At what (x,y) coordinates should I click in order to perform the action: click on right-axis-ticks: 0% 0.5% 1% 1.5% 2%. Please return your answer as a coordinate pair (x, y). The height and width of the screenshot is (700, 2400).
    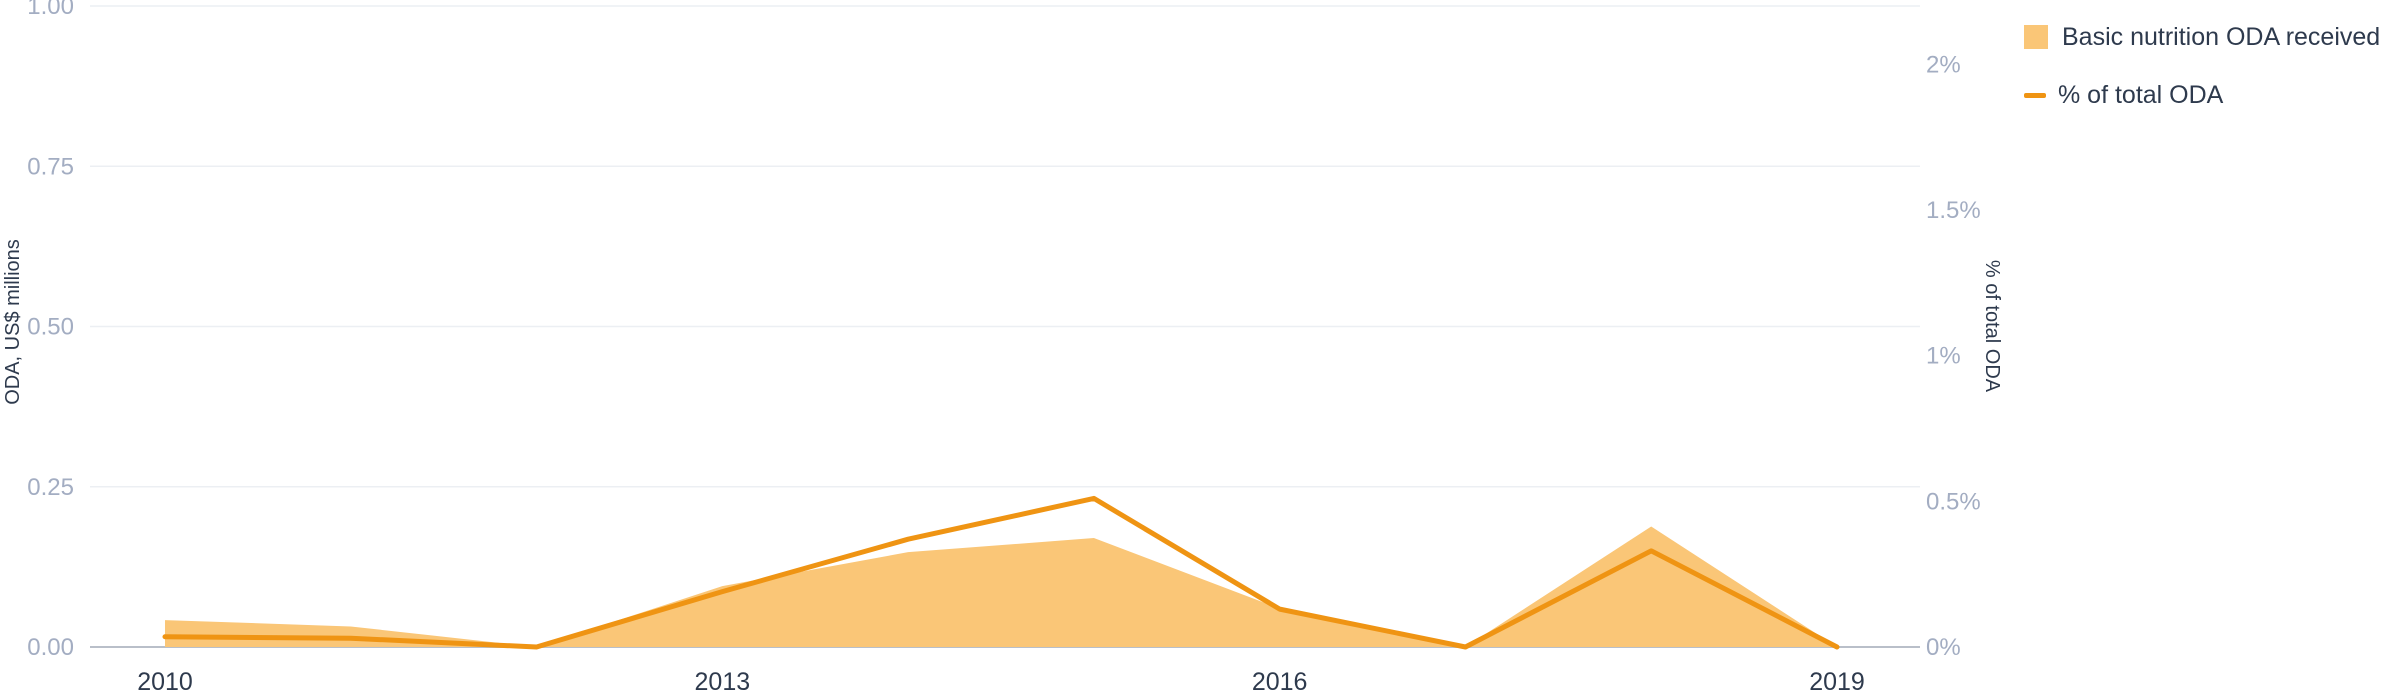
    Looking at the image, I should click on (1953, 356).